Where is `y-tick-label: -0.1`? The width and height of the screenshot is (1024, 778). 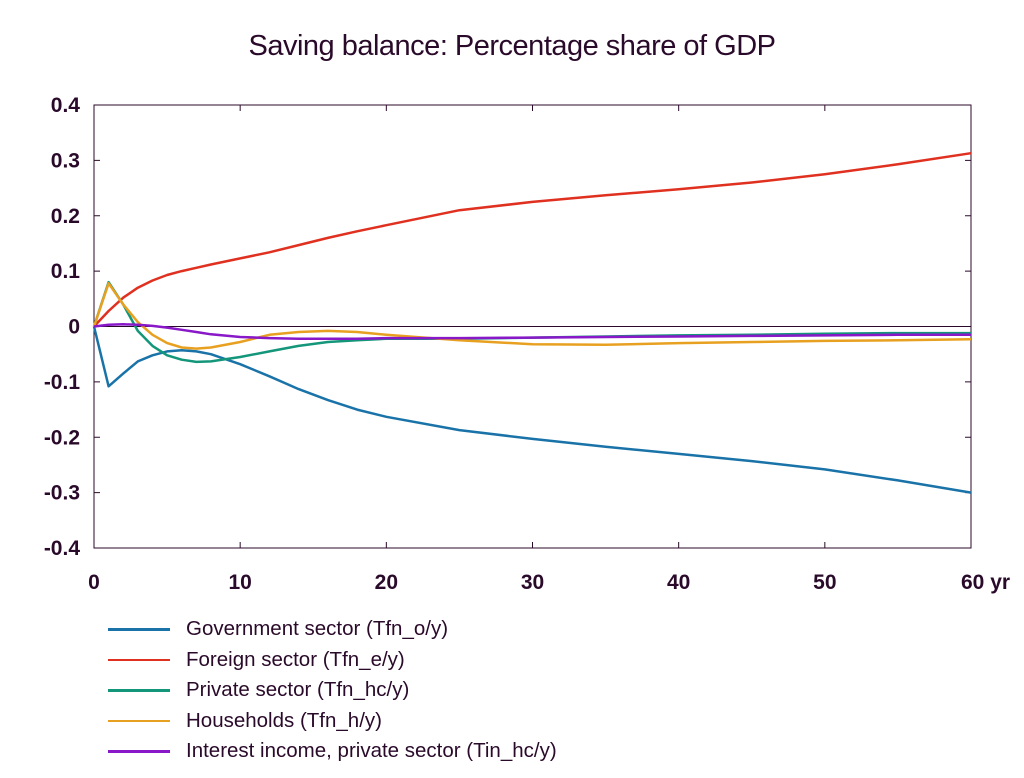 y-tick-label: -0.1 is located at coordinates (62, 382).